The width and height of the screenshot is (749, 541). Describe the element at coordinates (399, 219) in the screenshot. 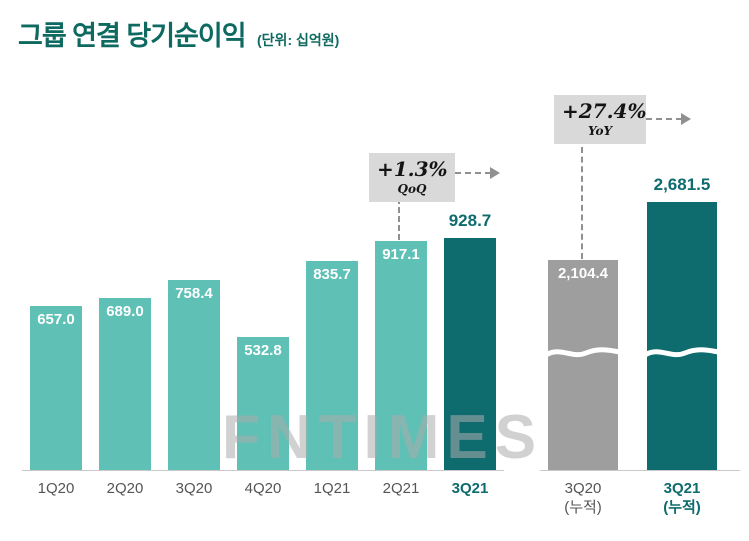

I see `qoq-connector-line` at that location.